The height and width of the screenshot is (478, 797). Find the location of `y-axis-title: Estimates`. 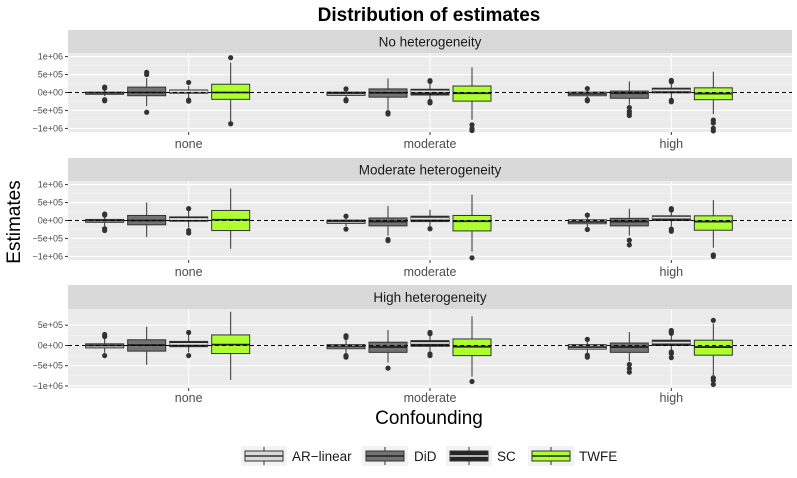

y-axis-title: Estimates is located at coordinates (14, 221).